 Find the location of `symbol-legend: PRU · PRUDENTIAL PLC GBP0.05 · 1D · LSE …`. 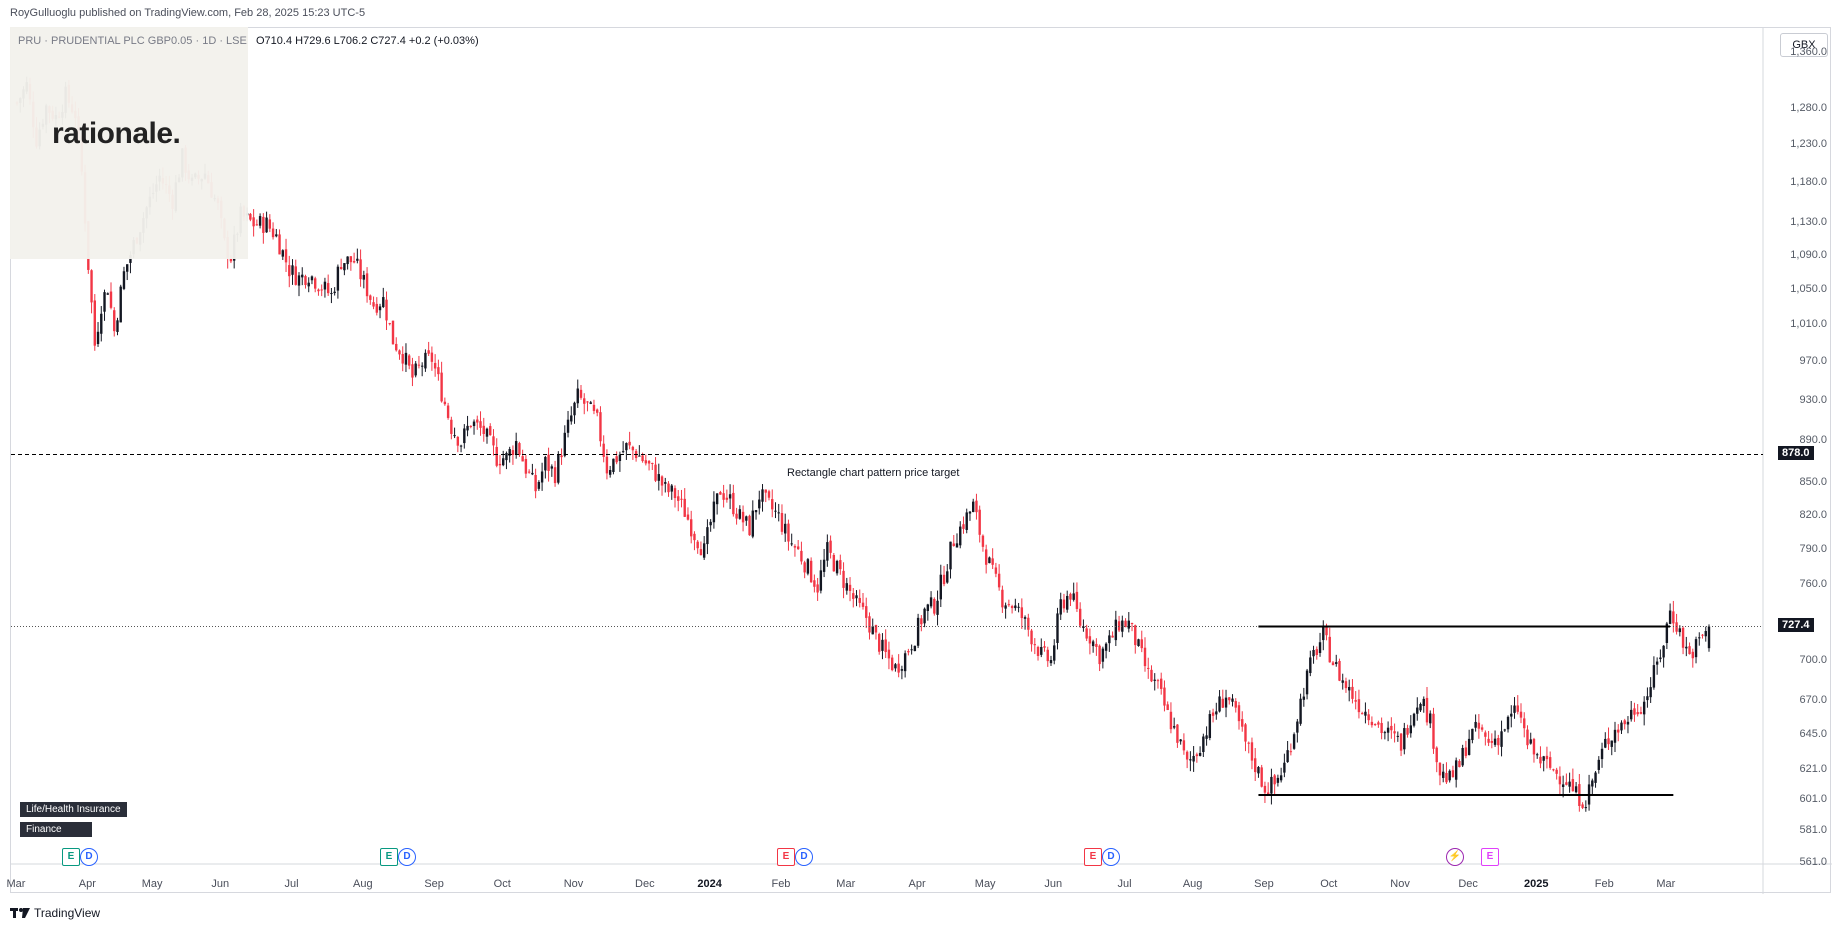

symbol-legend: PRU · PRUDENTIAL PLC GBP0.05 · 1D · LSE … is located at coordinates (248, 41).